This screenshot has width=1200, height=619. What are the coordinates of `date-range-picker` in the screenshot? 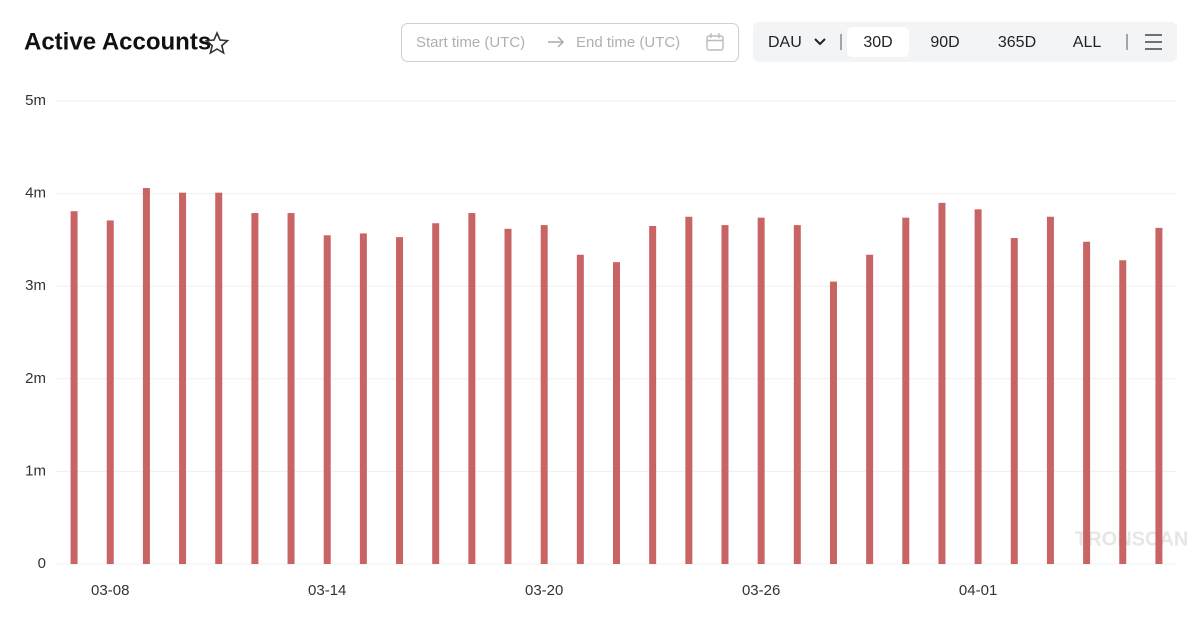 It's located at (570, 42).